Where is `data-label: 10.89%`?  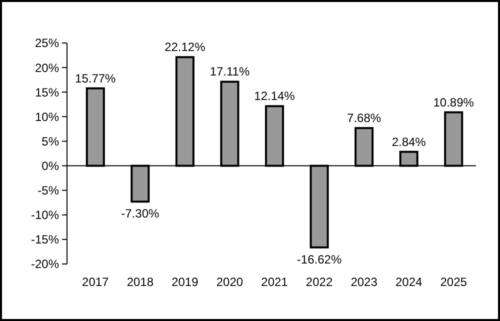
data-label: 10.89% is located at coordinates (453, 102).